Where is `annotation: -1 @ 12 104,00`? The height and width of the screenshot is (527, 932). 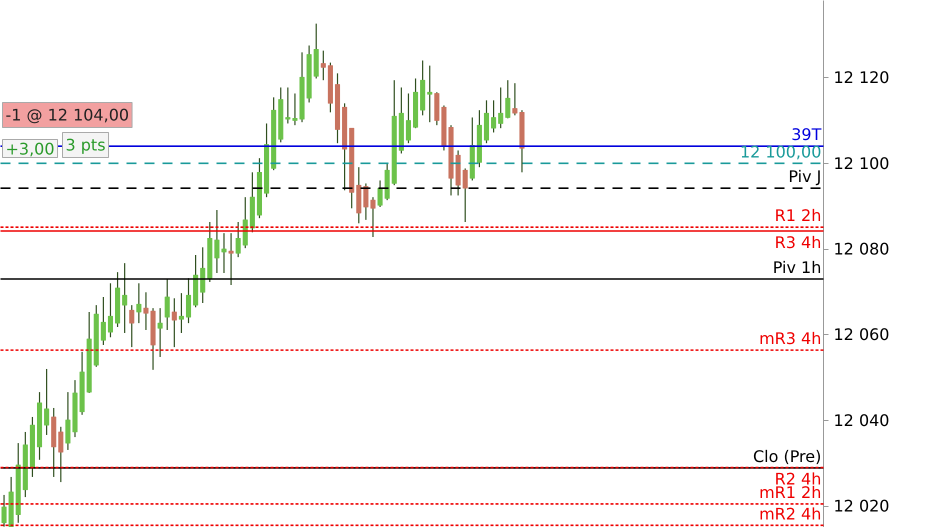 annotation: -1 @ 12 104,00 is located at coordinates (68, 115).